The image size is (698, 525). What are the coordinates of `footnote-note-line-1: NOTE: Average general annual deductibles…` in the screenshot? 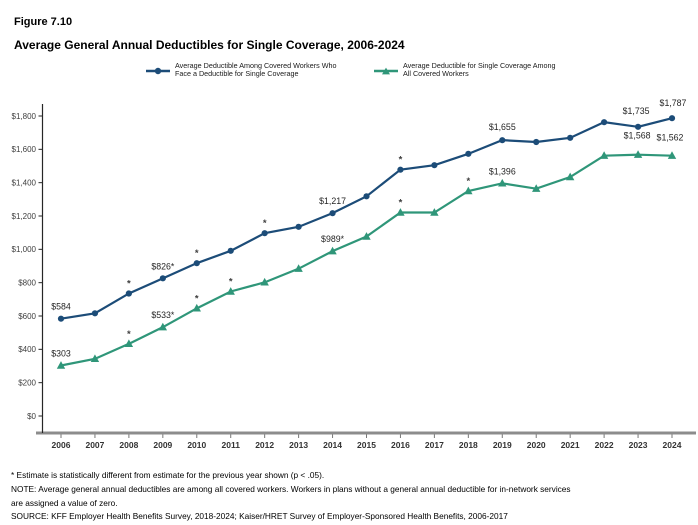 It's located at (291, 488).